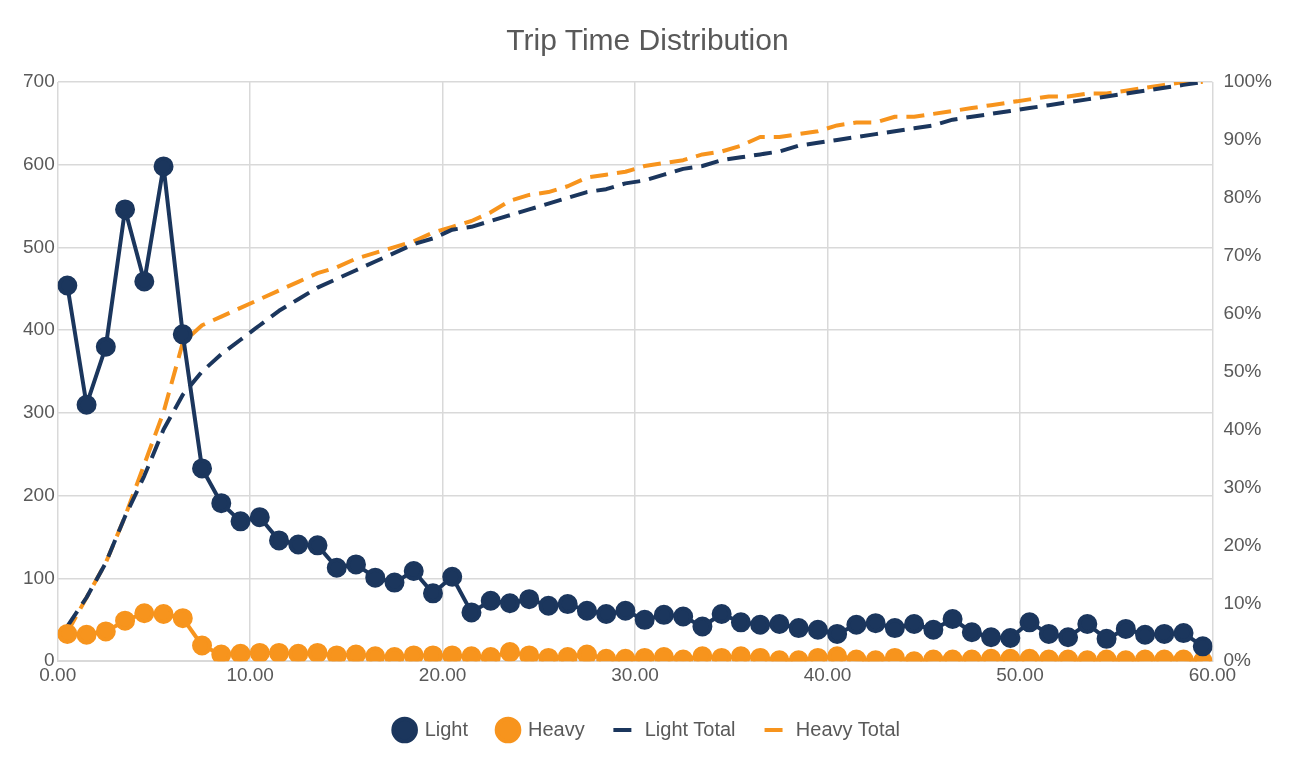 Image resolution: width=1295 pixels, height=760 pixels. Describe the element at coordinates (848, 728) in the screenshot. I see `legend-label: Heavy Total` at that location.